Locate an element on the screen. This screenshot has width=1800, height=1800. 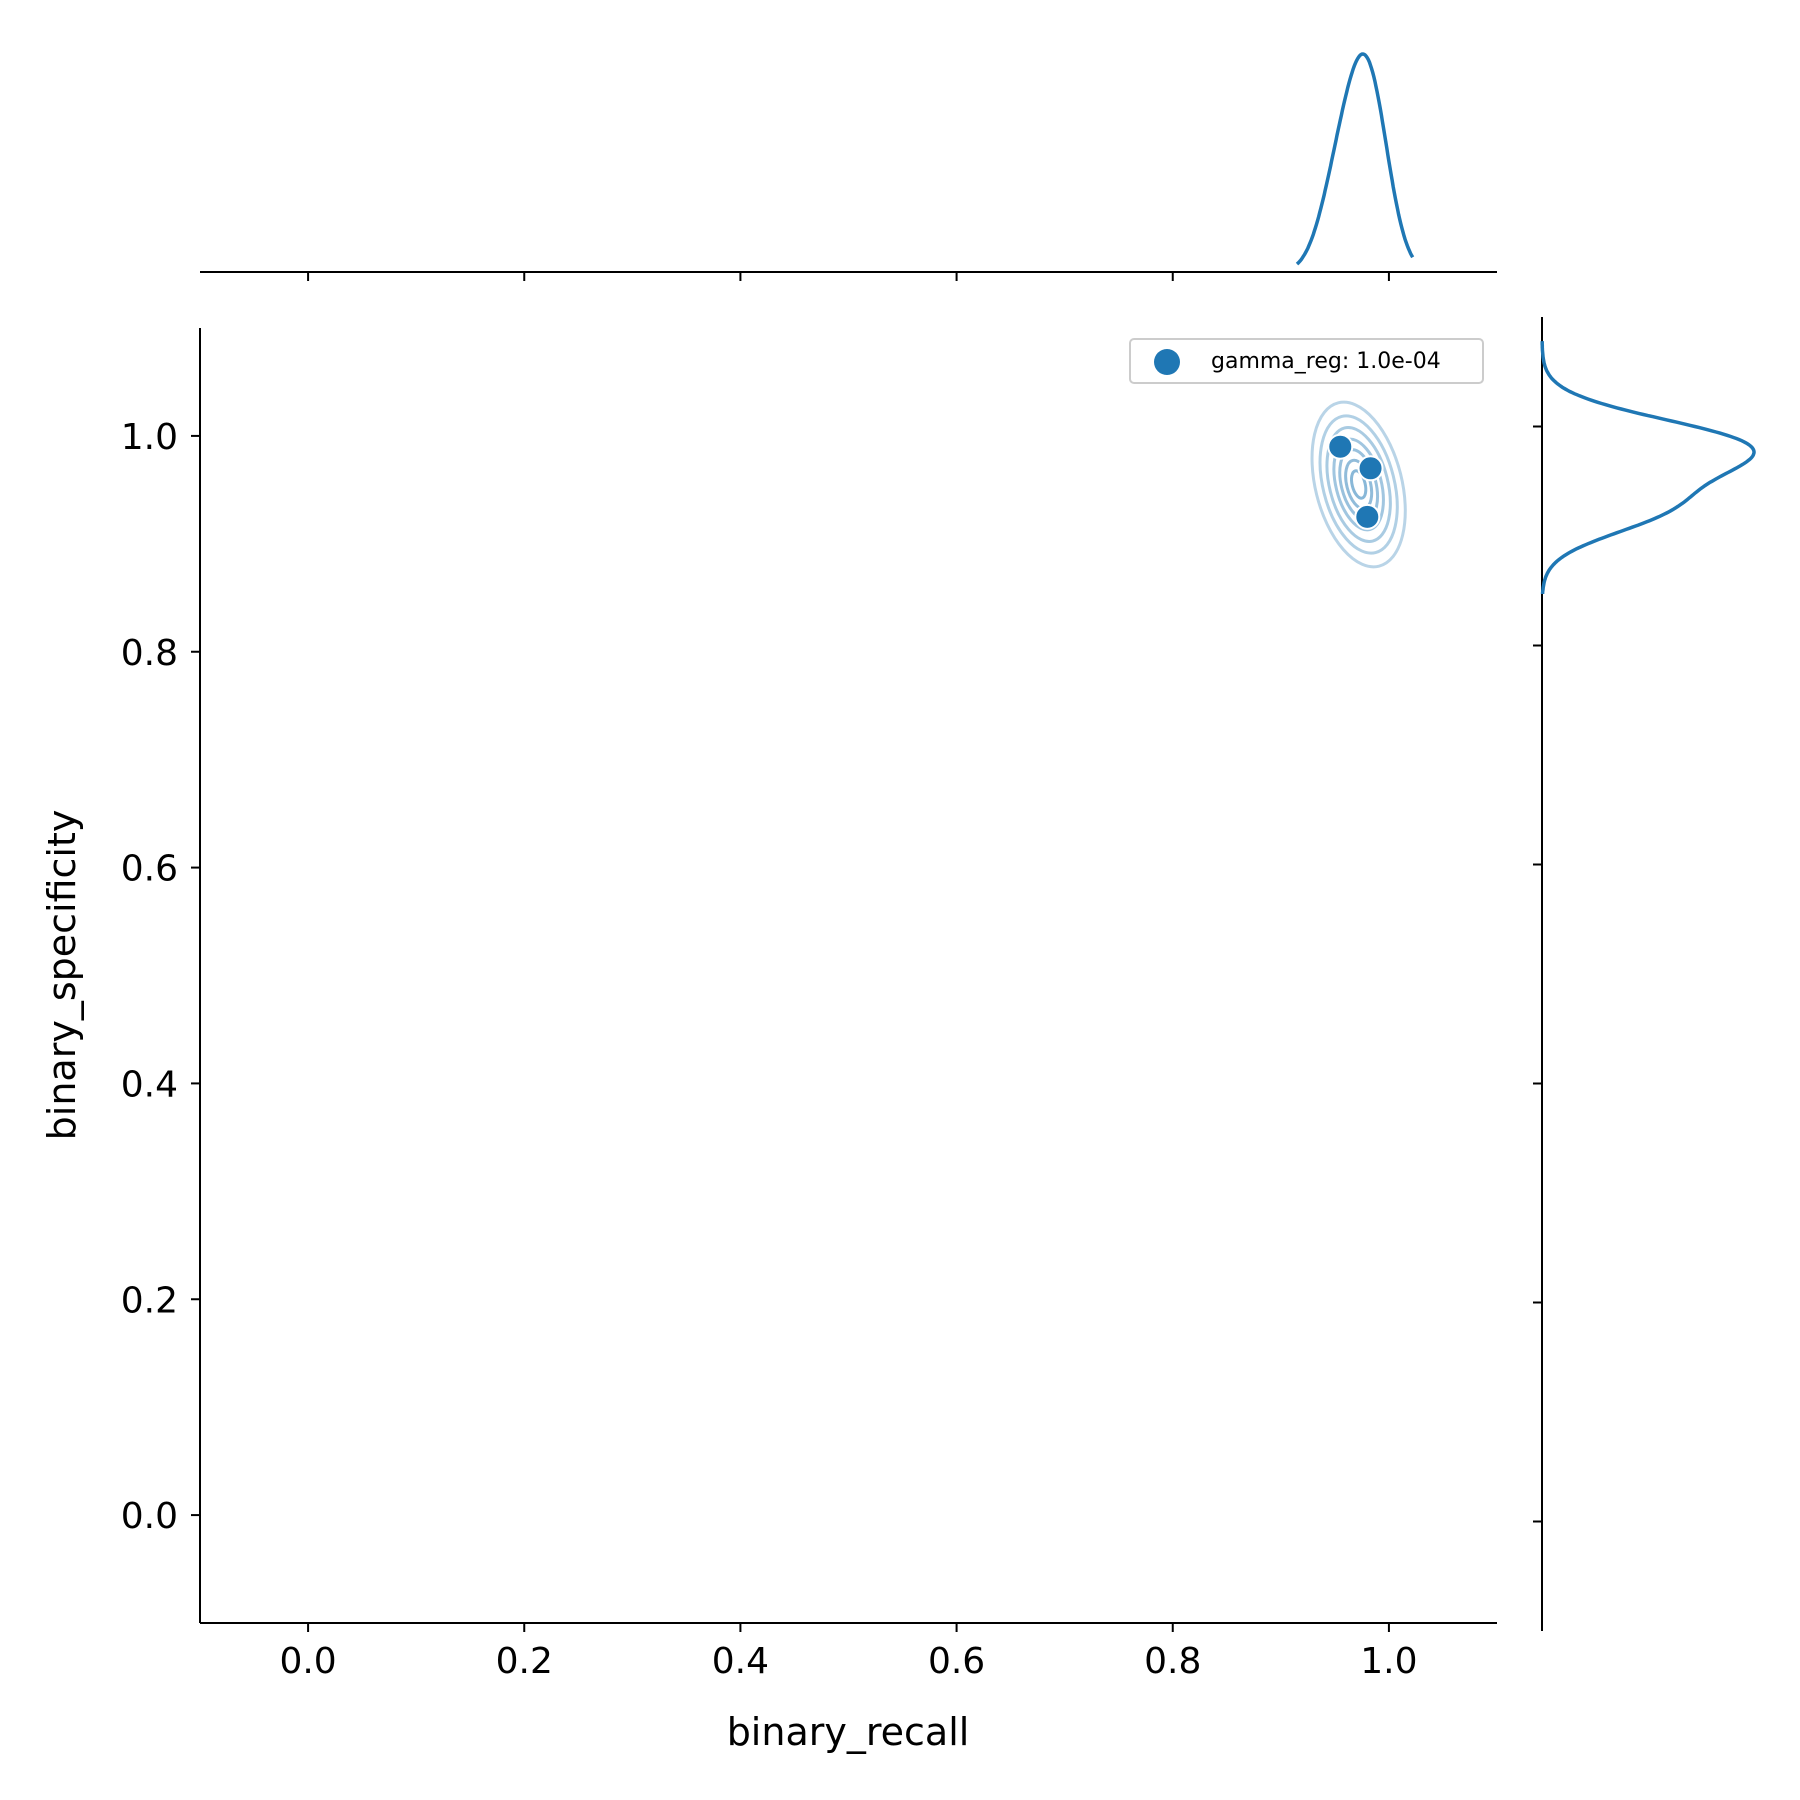
scatter-points is located at coordinates (1355, 481).